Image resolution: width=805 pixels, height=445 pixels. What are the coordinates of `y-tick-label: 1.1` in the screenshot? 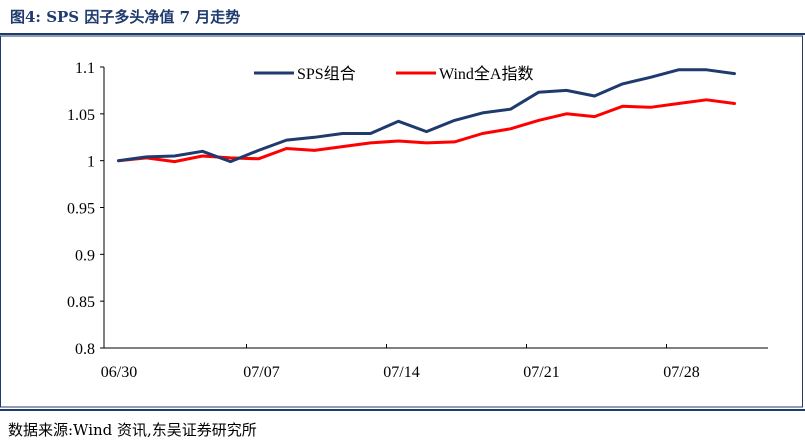 It's located at (85, 68).